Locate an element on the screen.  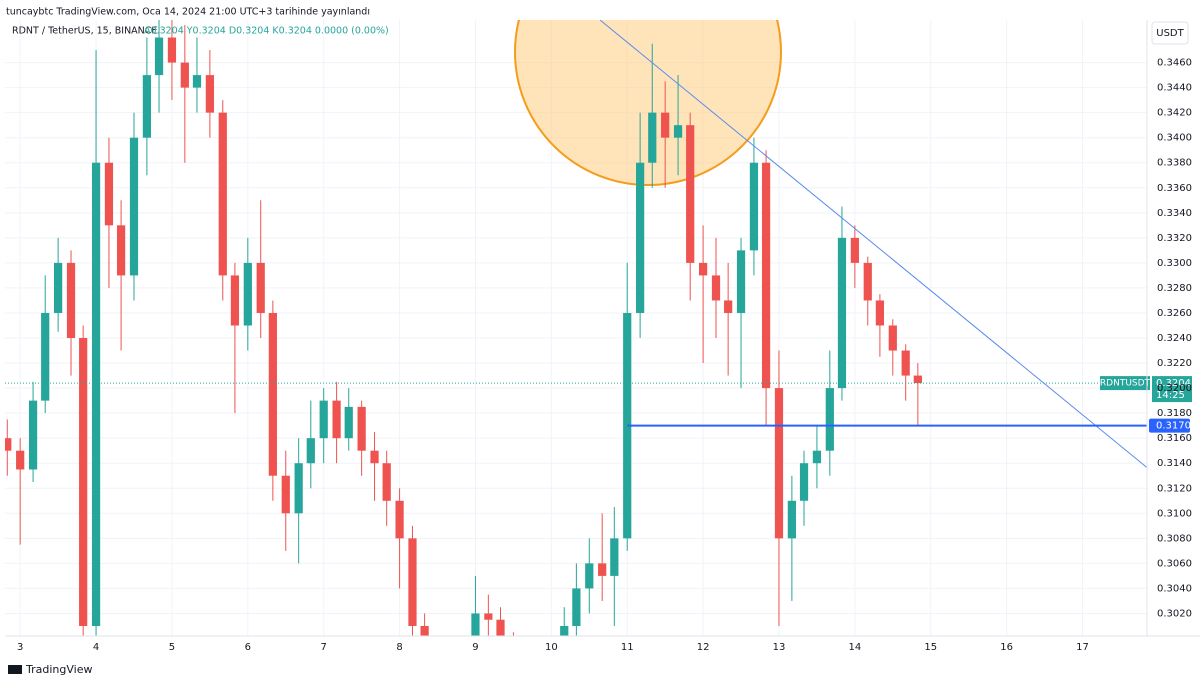
y-tick-label: 0.3360 is located at coordinates (1174, 188).